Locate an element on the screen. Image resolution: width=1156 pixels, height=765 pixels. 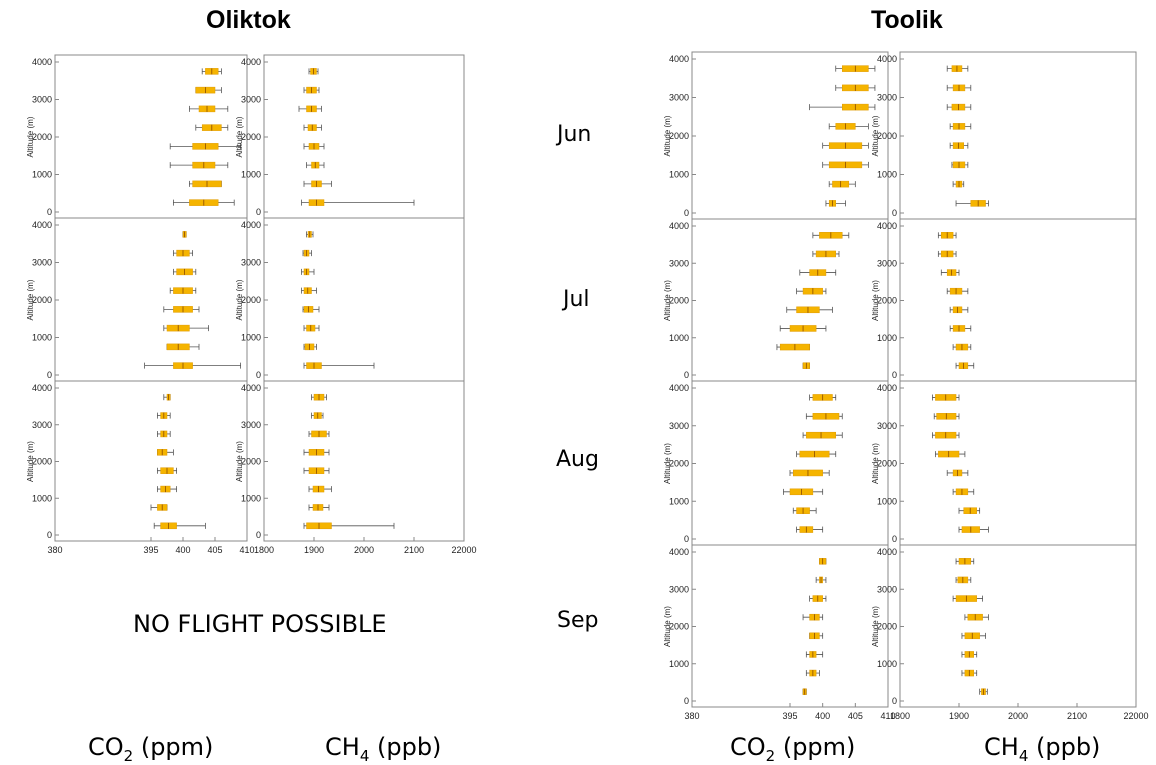
month-label-jul: Jul is located at coordinates (576, 299).